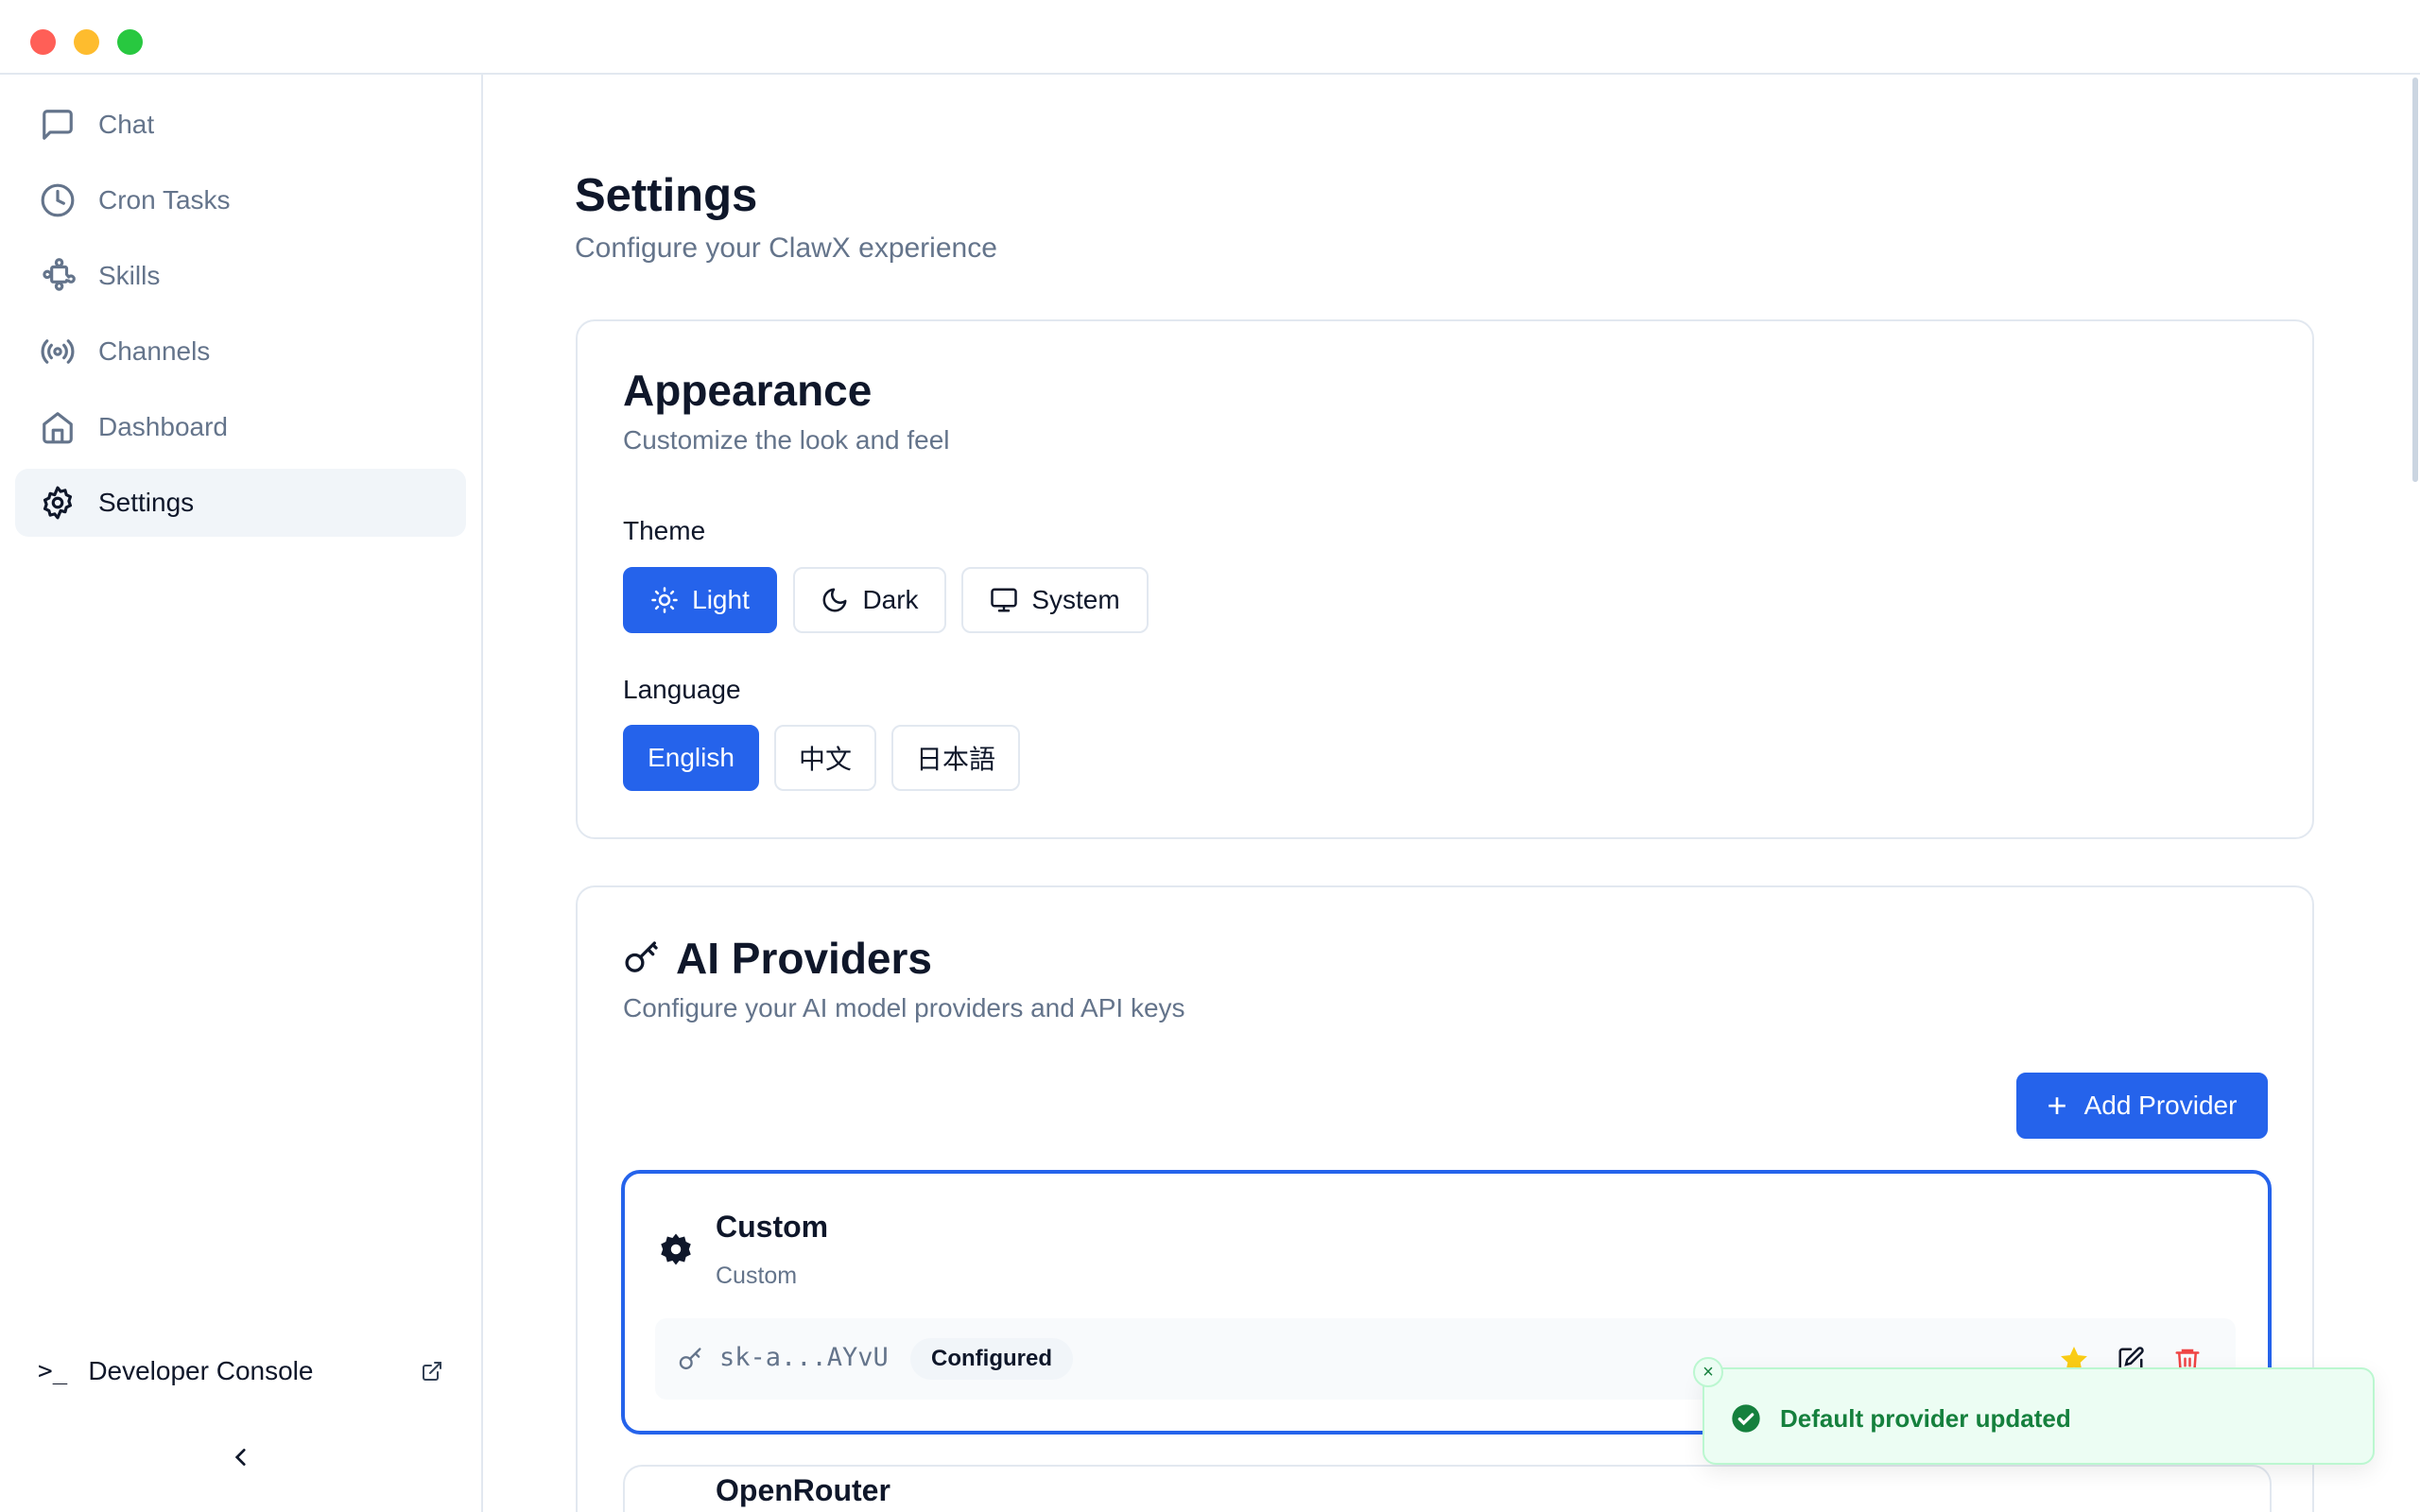 This screenshot has width=2420, height=1512. What do you see at coordinates (1447, 1488) in the screenshot?
I see `provider-card-openrouter: OpenRouter` at bounding box center [1447, 1488].